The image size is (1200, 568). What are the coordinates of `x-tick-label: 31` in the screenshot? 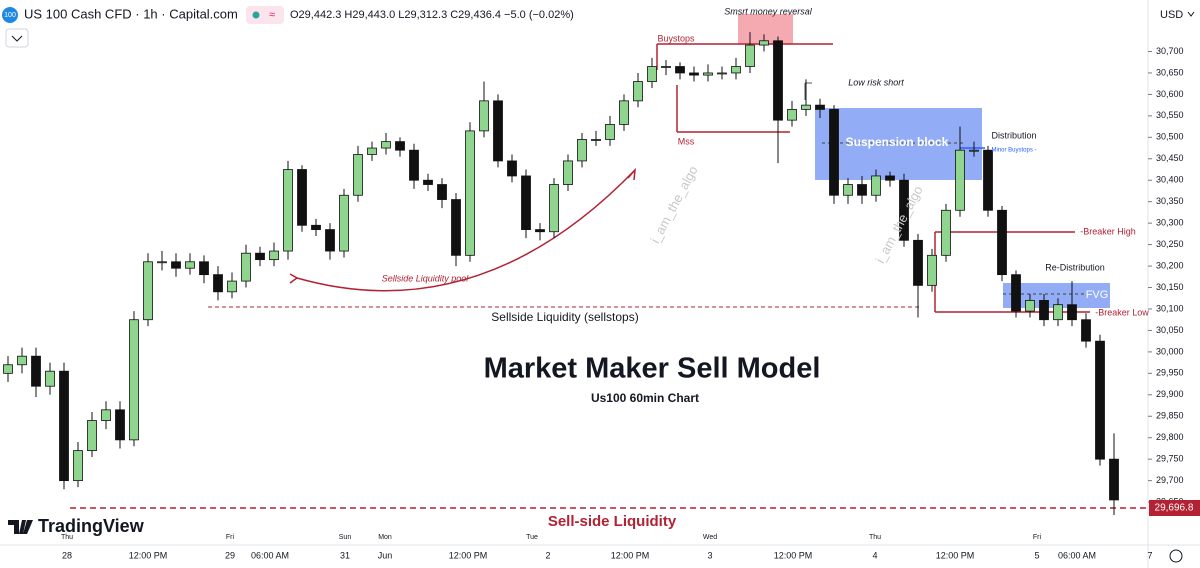 It's located at (345, 555).